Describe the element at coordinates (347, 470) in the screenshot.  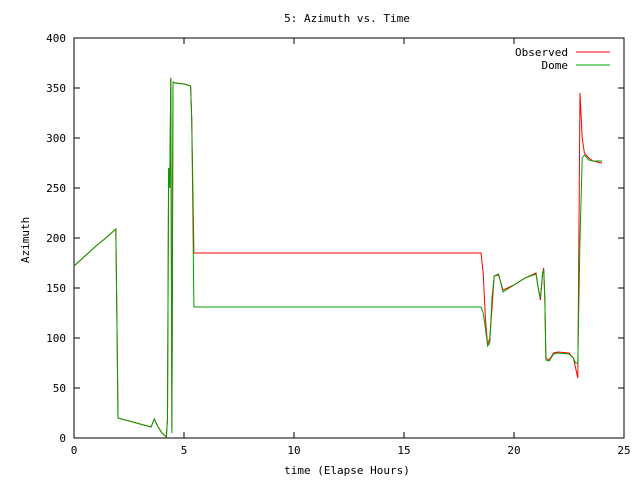
I see `x-axis-label: time (Elapse Hours)` at that location.